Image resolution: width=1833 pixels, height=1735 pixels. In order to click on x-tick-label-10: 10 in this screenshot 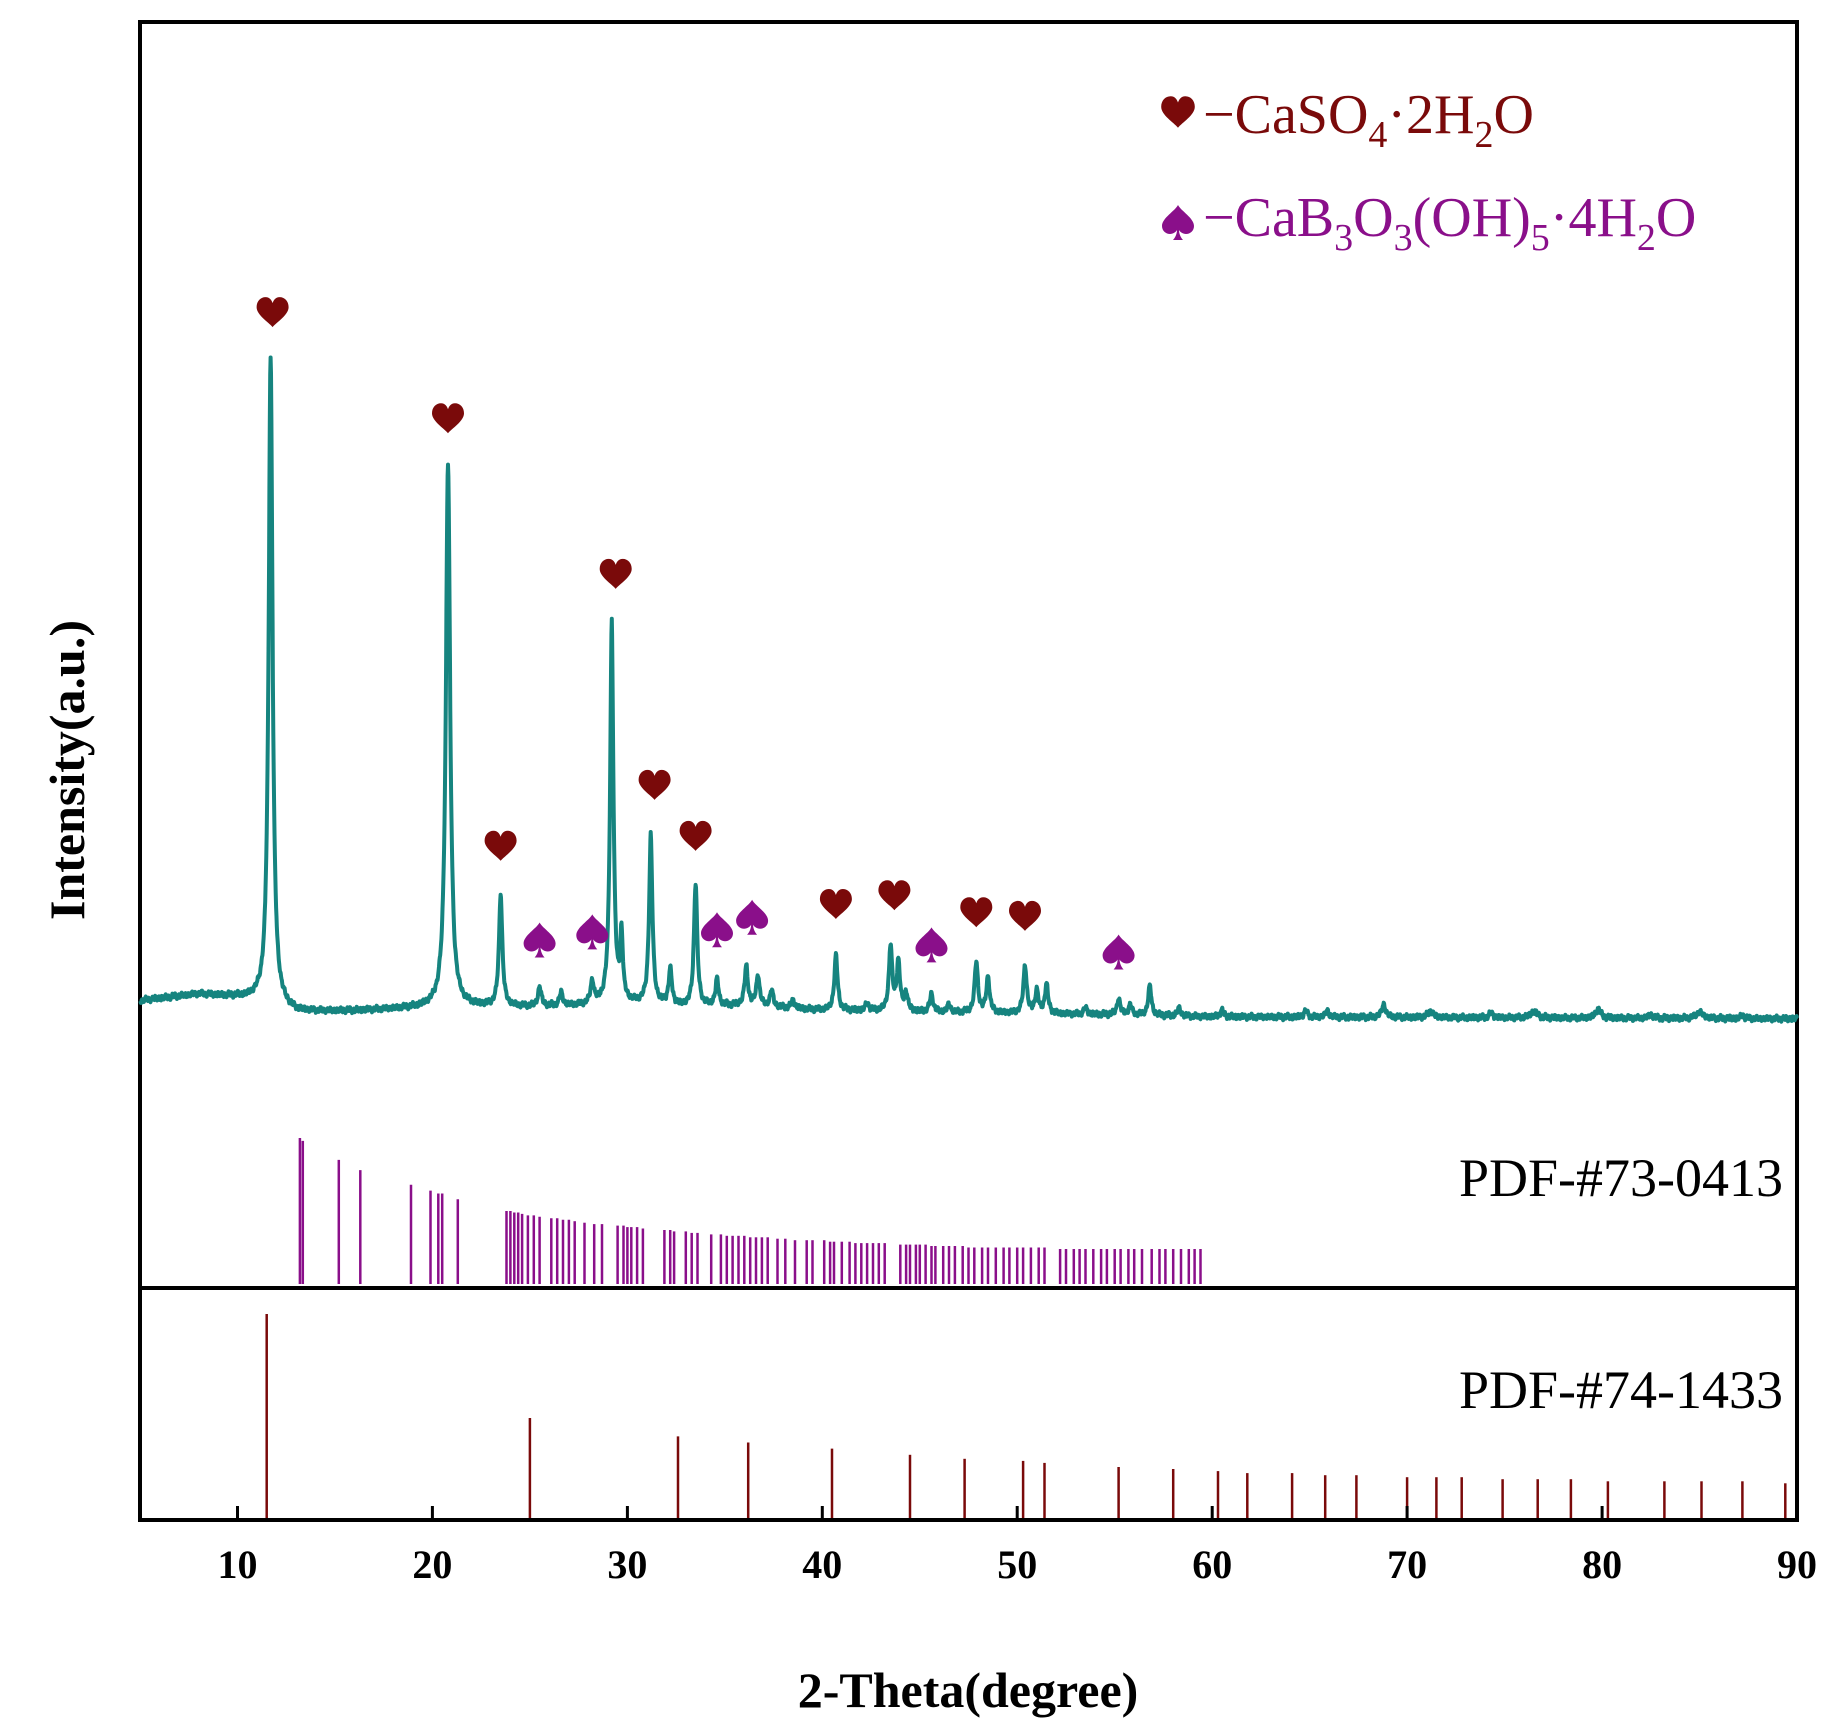, I will do `click(238, 1564)`.